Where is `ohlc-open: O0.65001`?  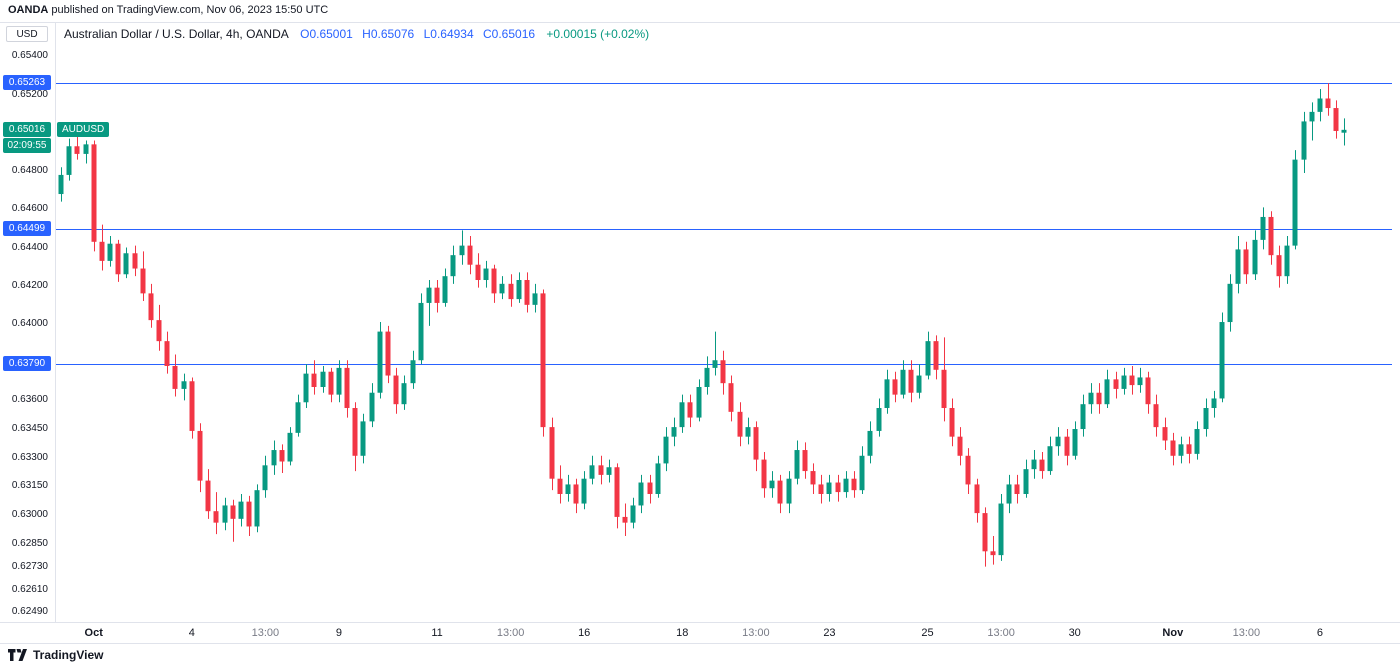
ohlc-open: O0.65001 is located at coordinates (326, 34).